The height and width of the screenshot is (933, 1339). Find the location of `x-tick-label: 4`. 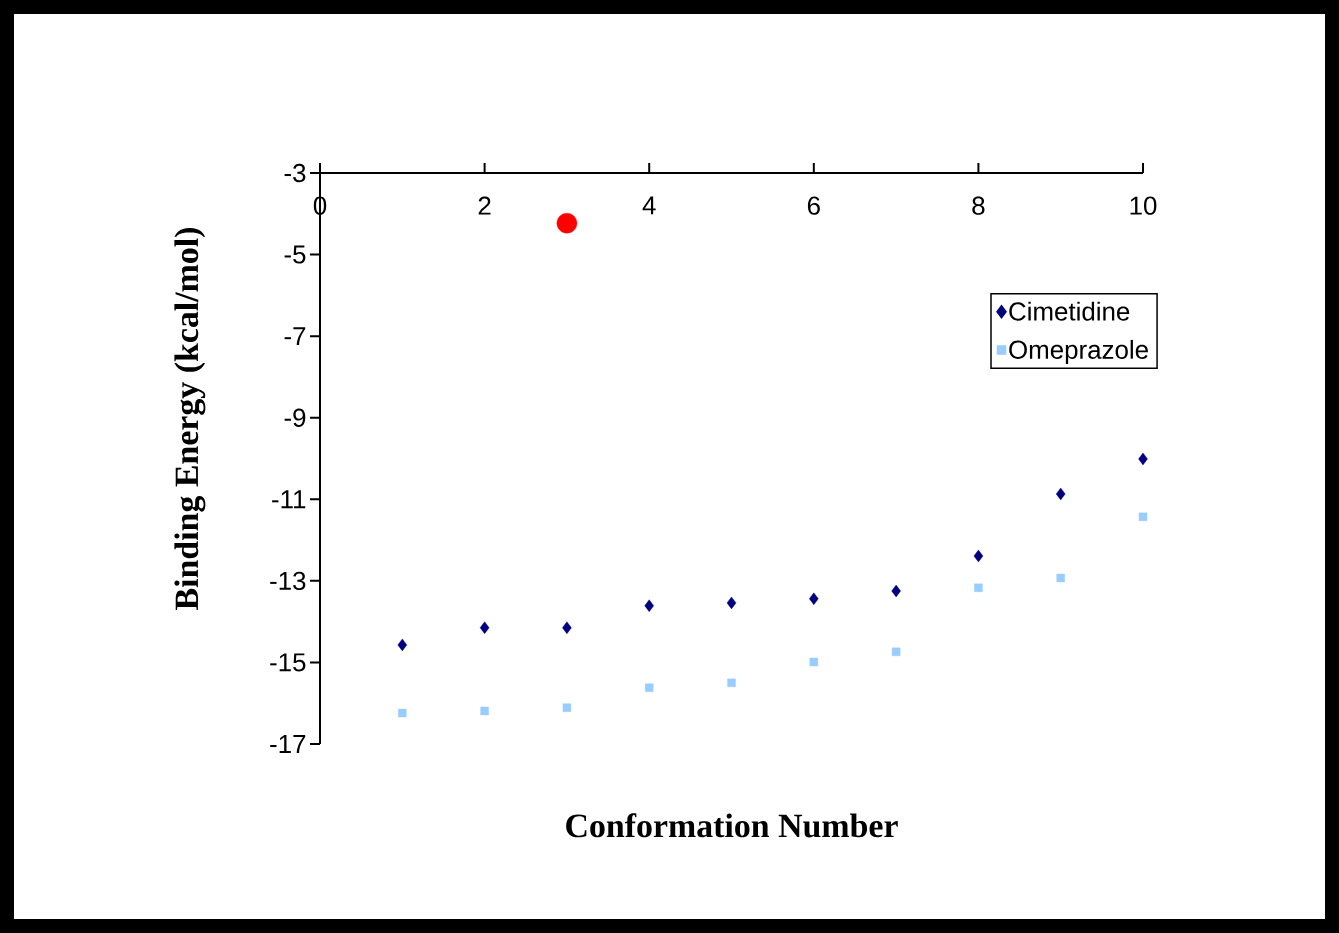

x-tick-label: 4 is located at coordinates (649, 205).